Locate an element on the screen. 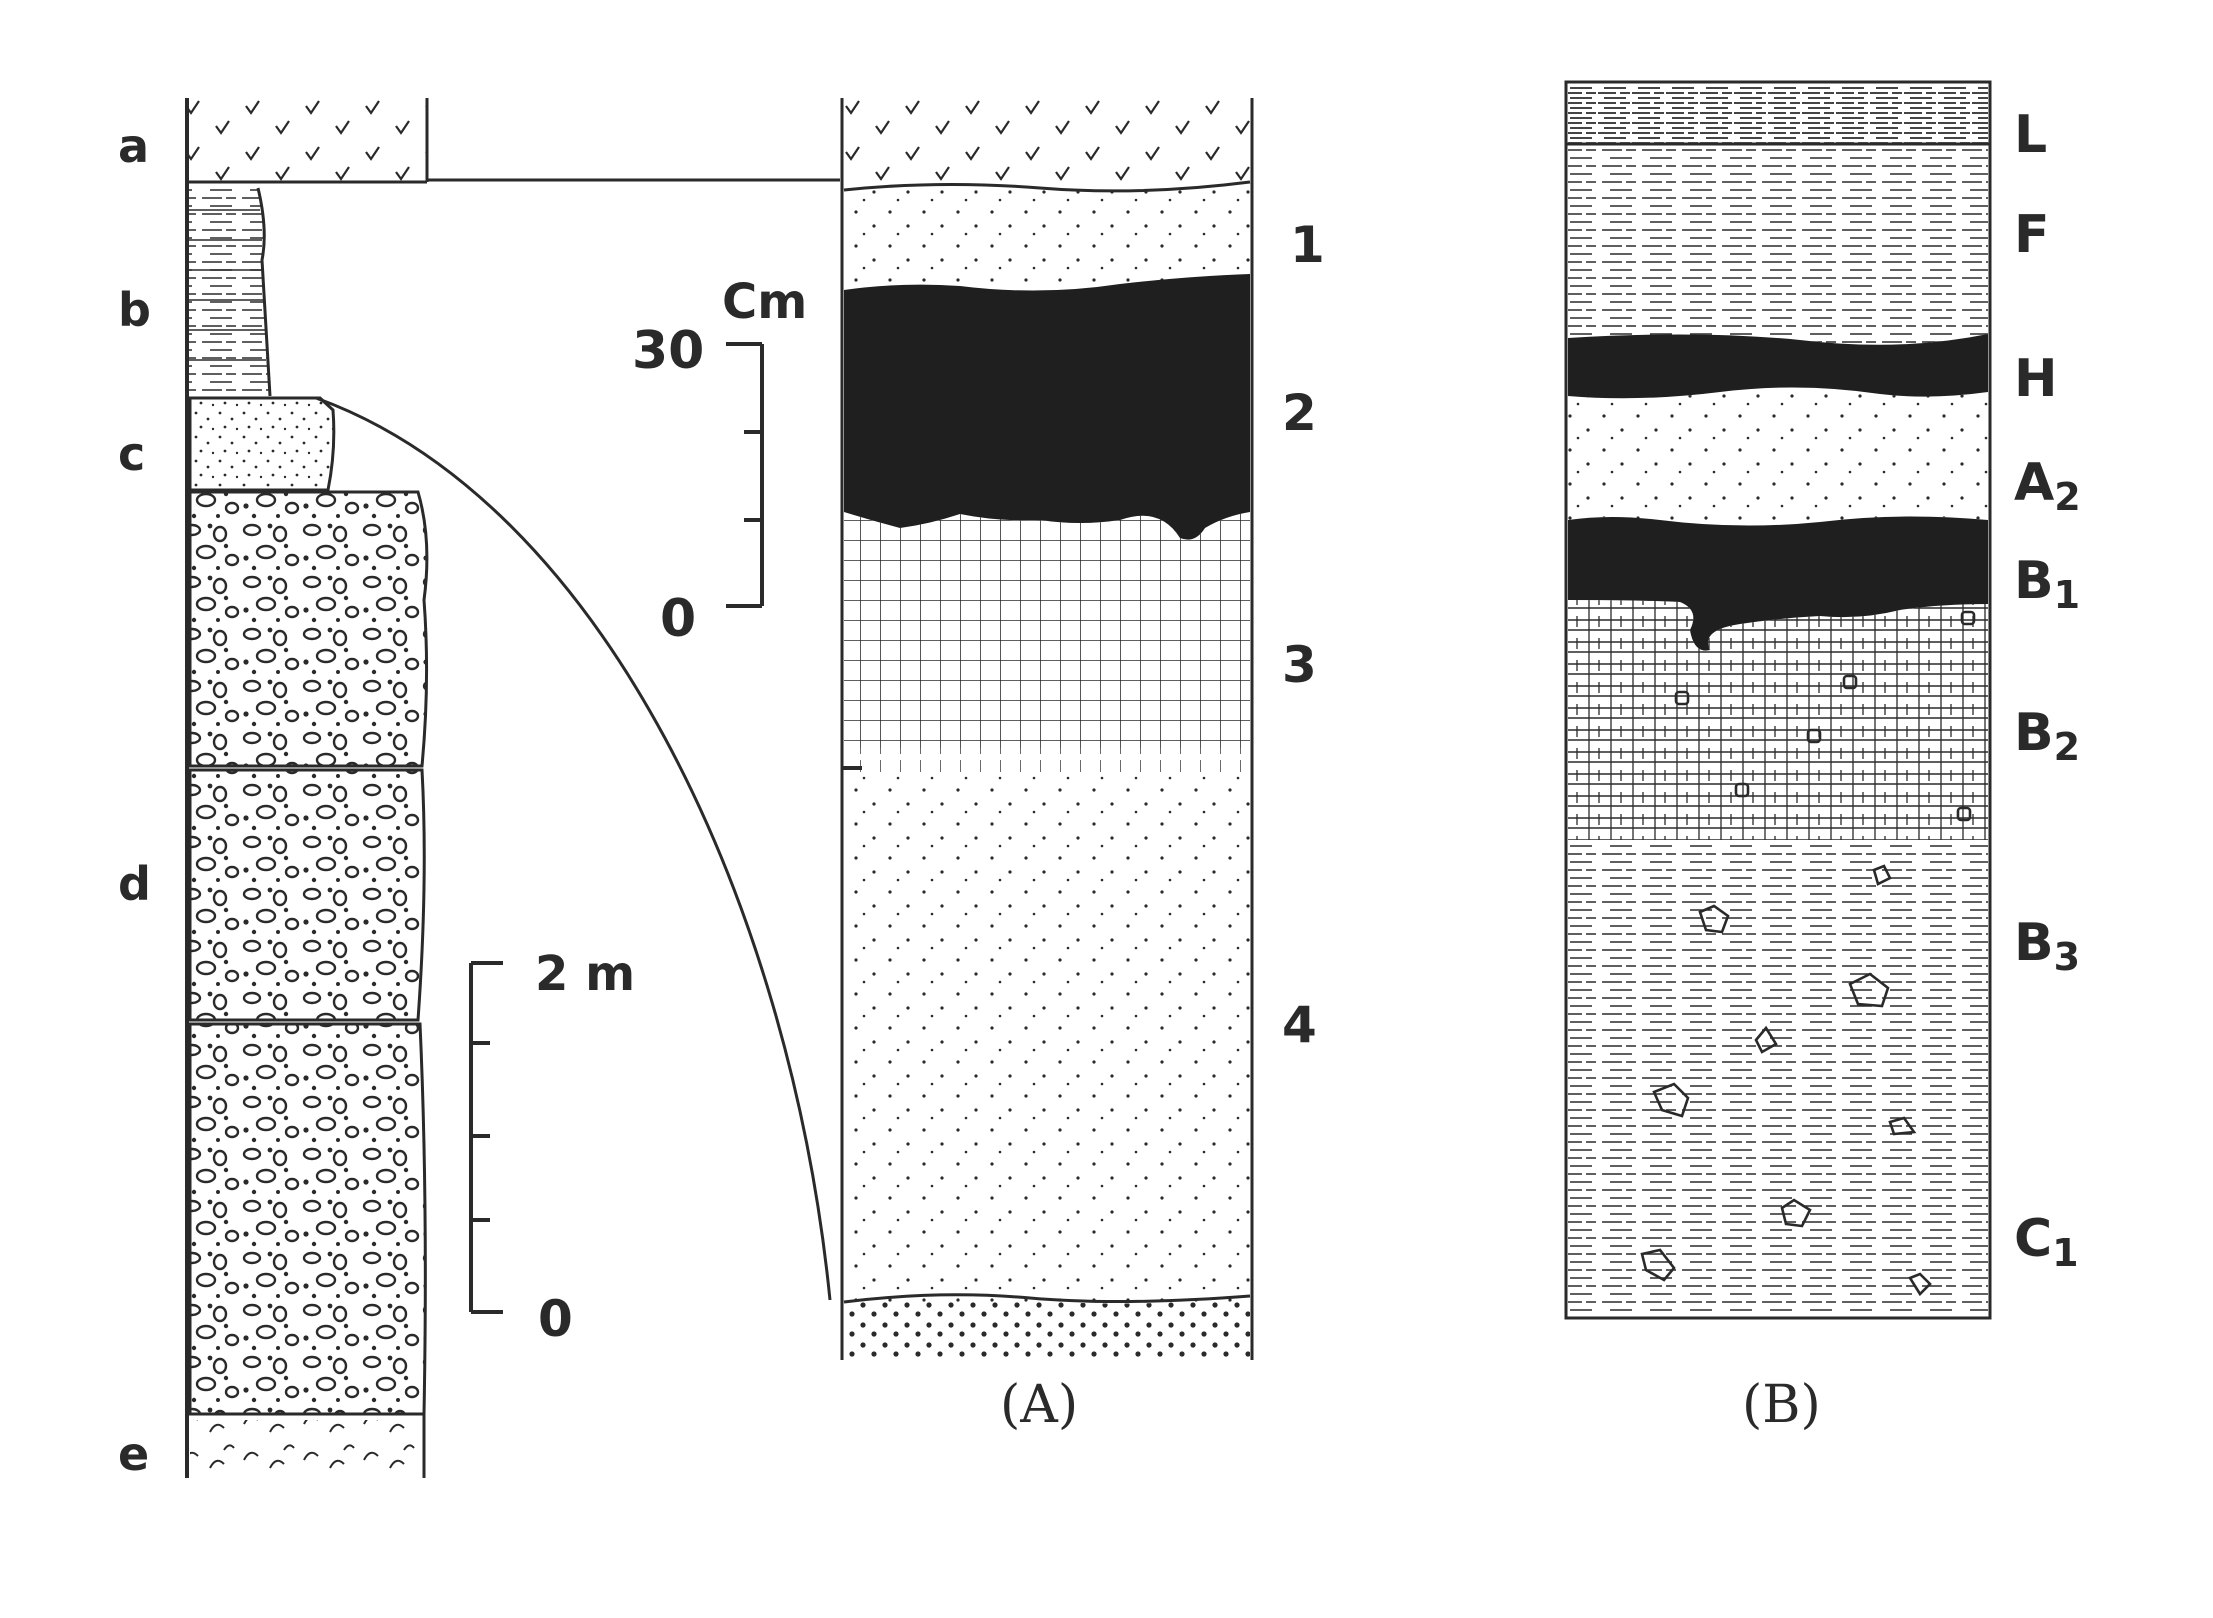  label-c: c is located at coordinates (131, 454).